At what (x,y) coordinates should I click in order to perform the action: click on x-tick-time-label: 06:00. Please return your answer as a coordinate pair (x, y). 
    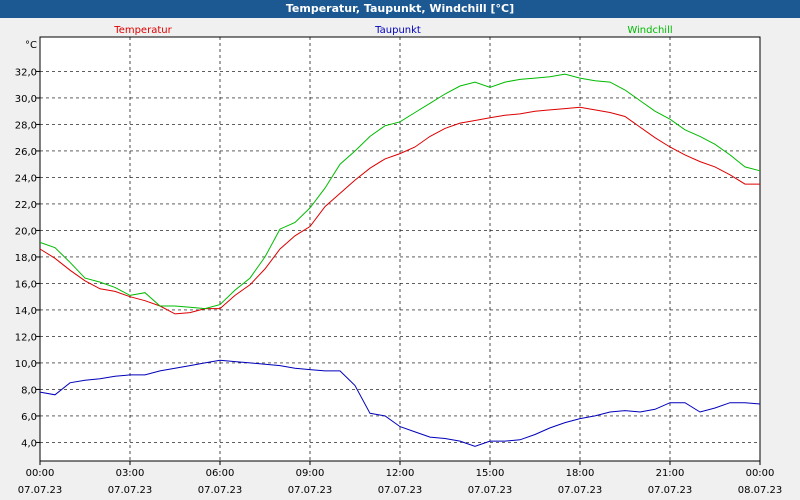
    Looking at the image, I should click on (220, 473).